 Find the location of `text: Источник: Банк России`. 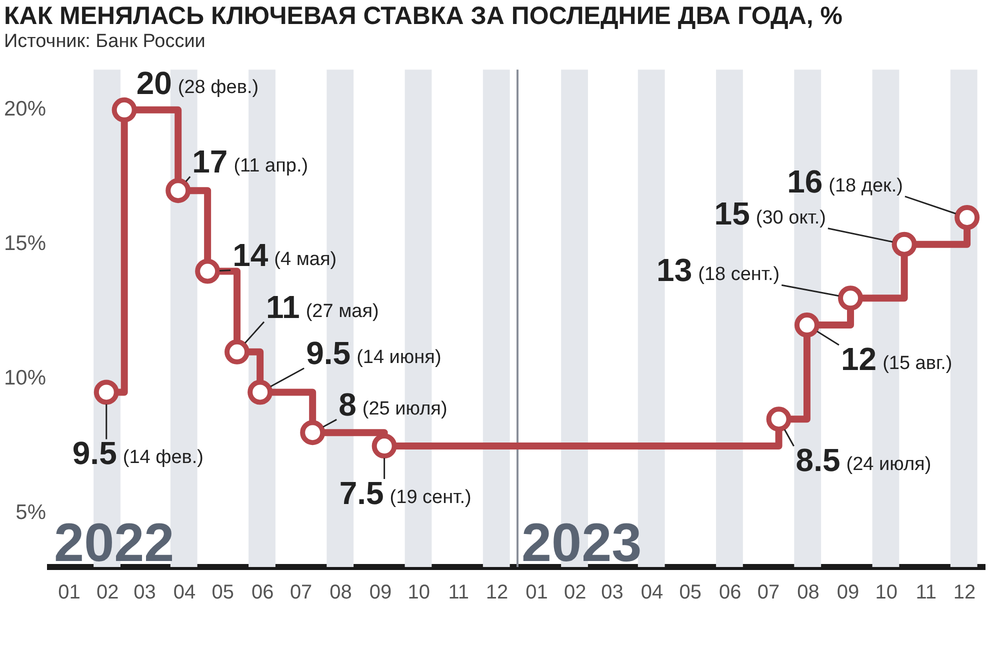

text: Источник: Банк России is located at coordinates (104, 42).